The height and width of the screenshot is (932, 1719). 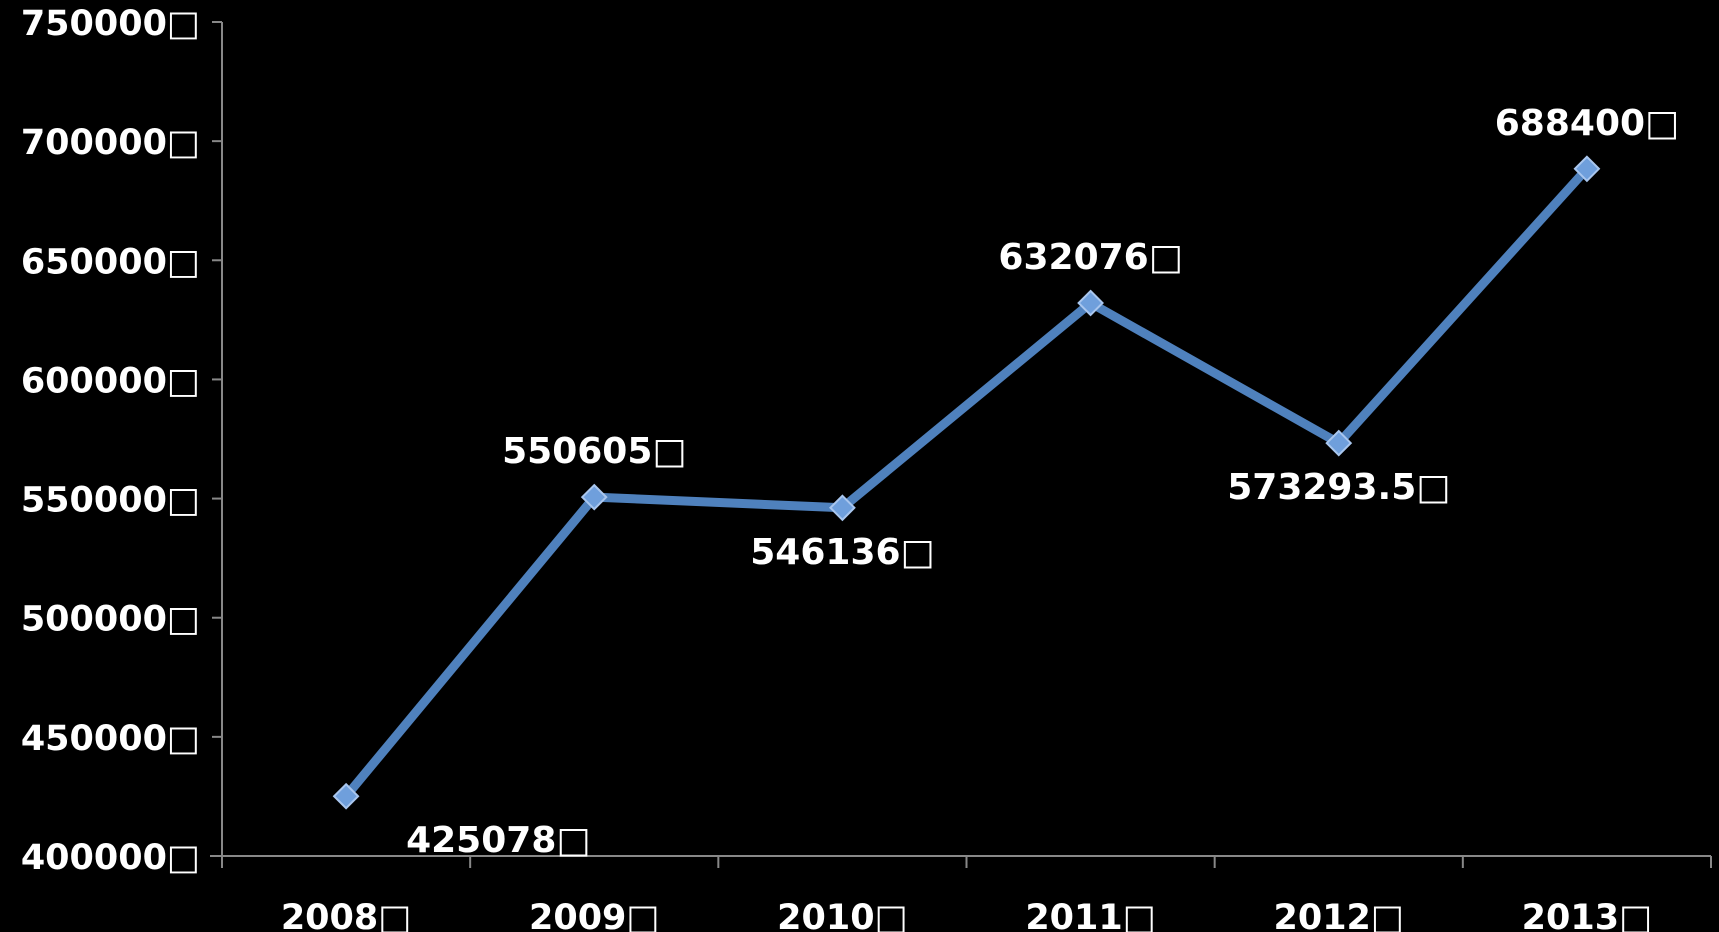 What do you see at coordinates (110, 858) in the screenshot?
I see `y-tick-label: 400000□` at bounding box center [110, 858].